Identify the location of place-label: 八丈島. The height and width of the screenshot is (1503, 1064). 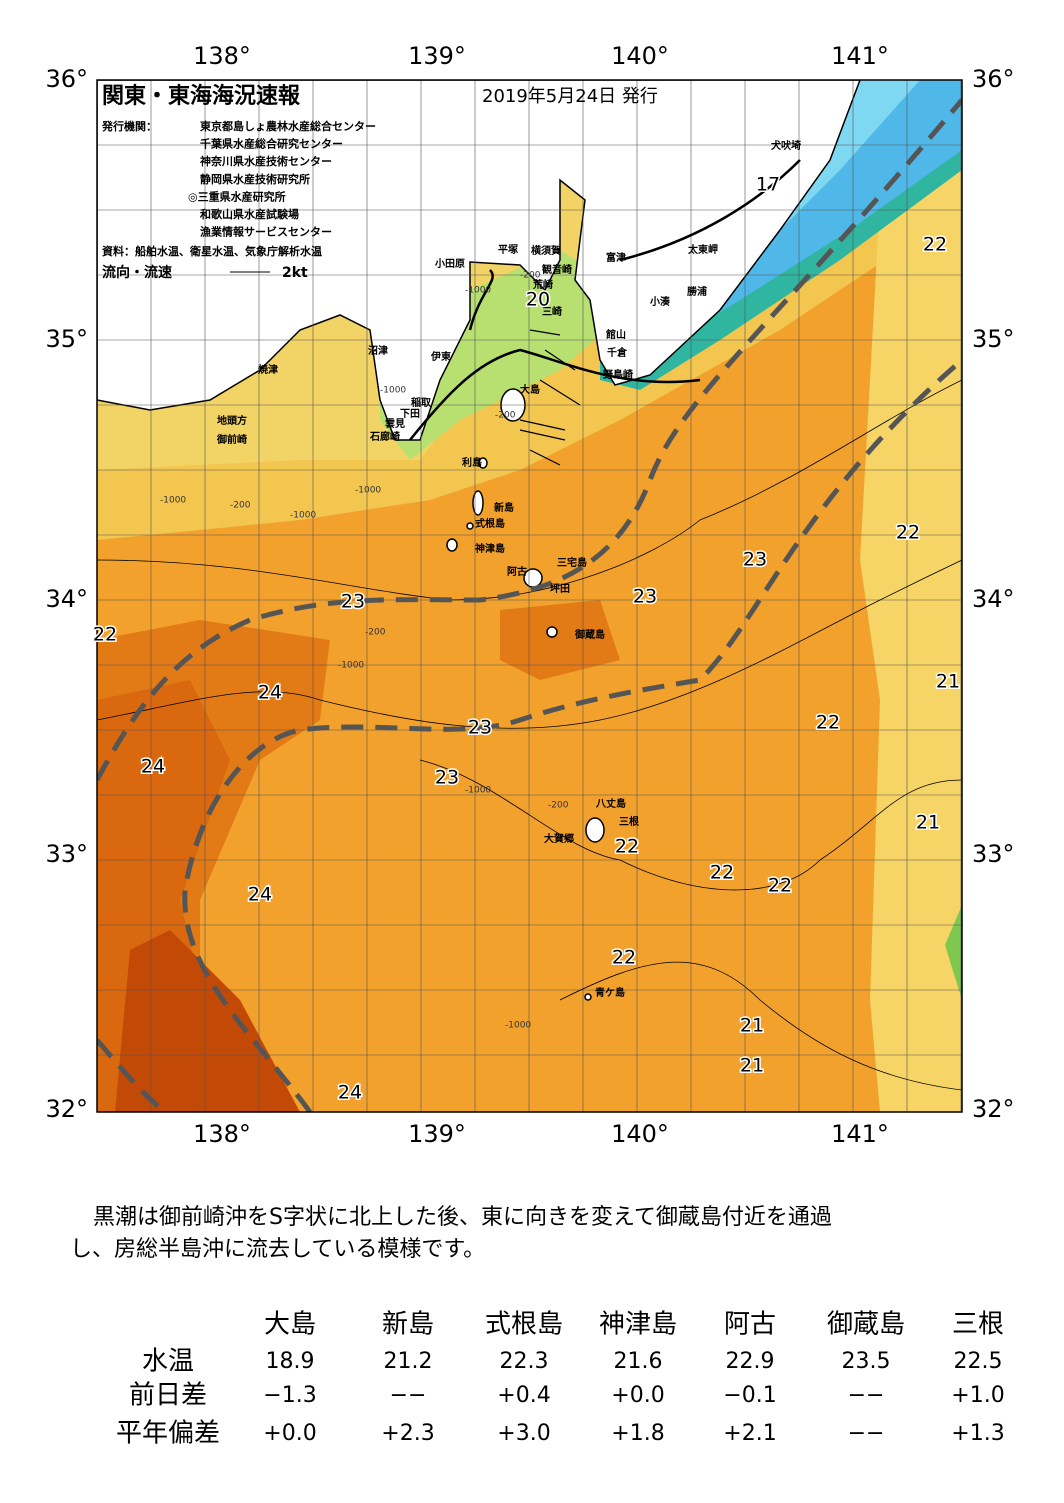
(610, 803).